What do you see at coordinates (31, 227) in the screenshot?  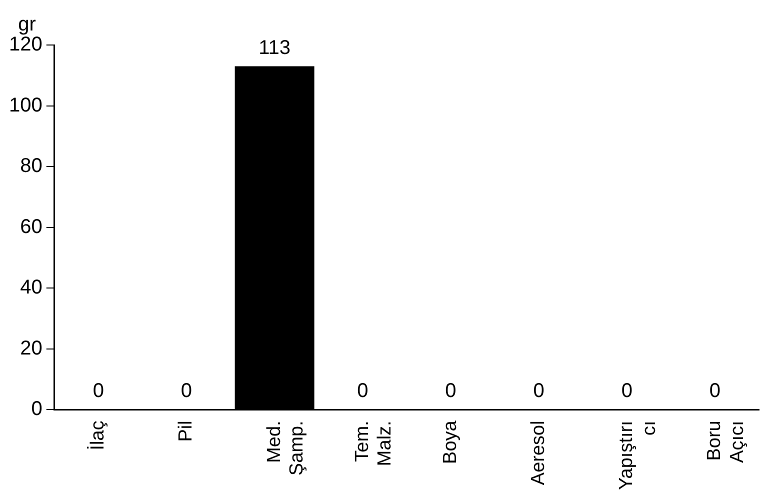 I see `y-tick-label: 60` at bounding box center [31, 227].